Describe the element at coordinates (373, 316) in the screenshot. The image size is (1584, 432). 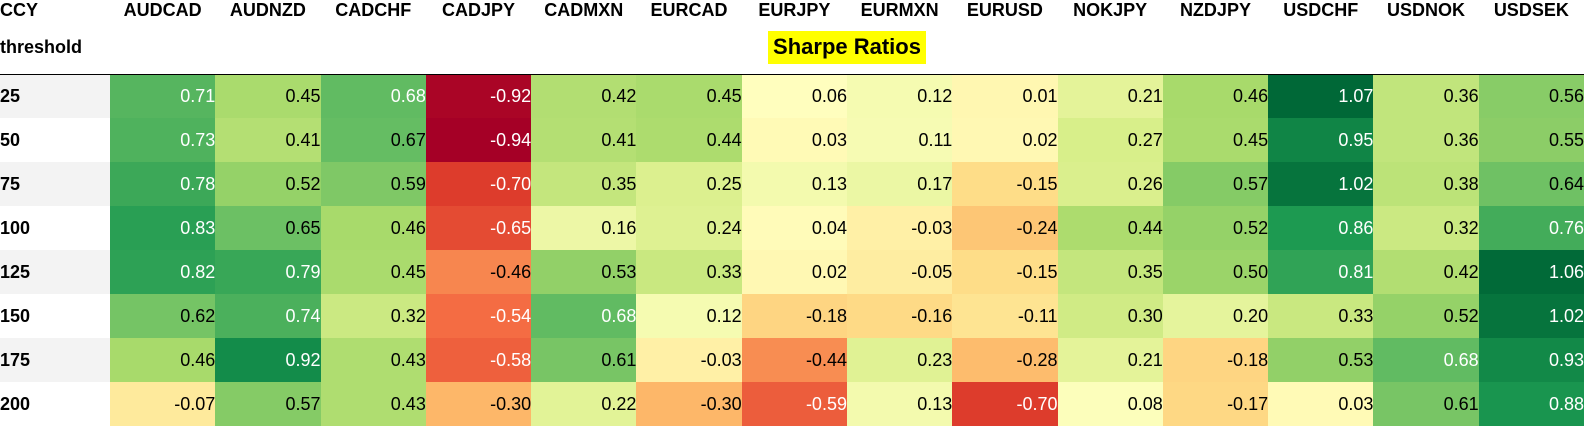
I see `heatmap-cell-cadchf-150: 0.32` at that location.